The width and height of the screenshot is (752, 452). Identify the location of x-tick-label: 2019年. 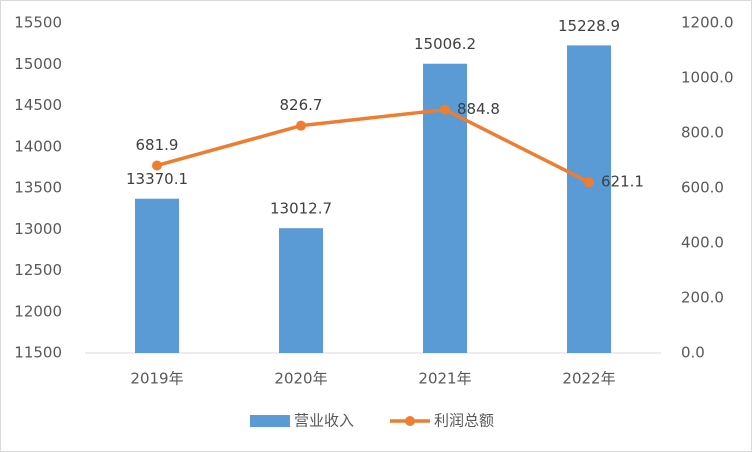
(156, 379).